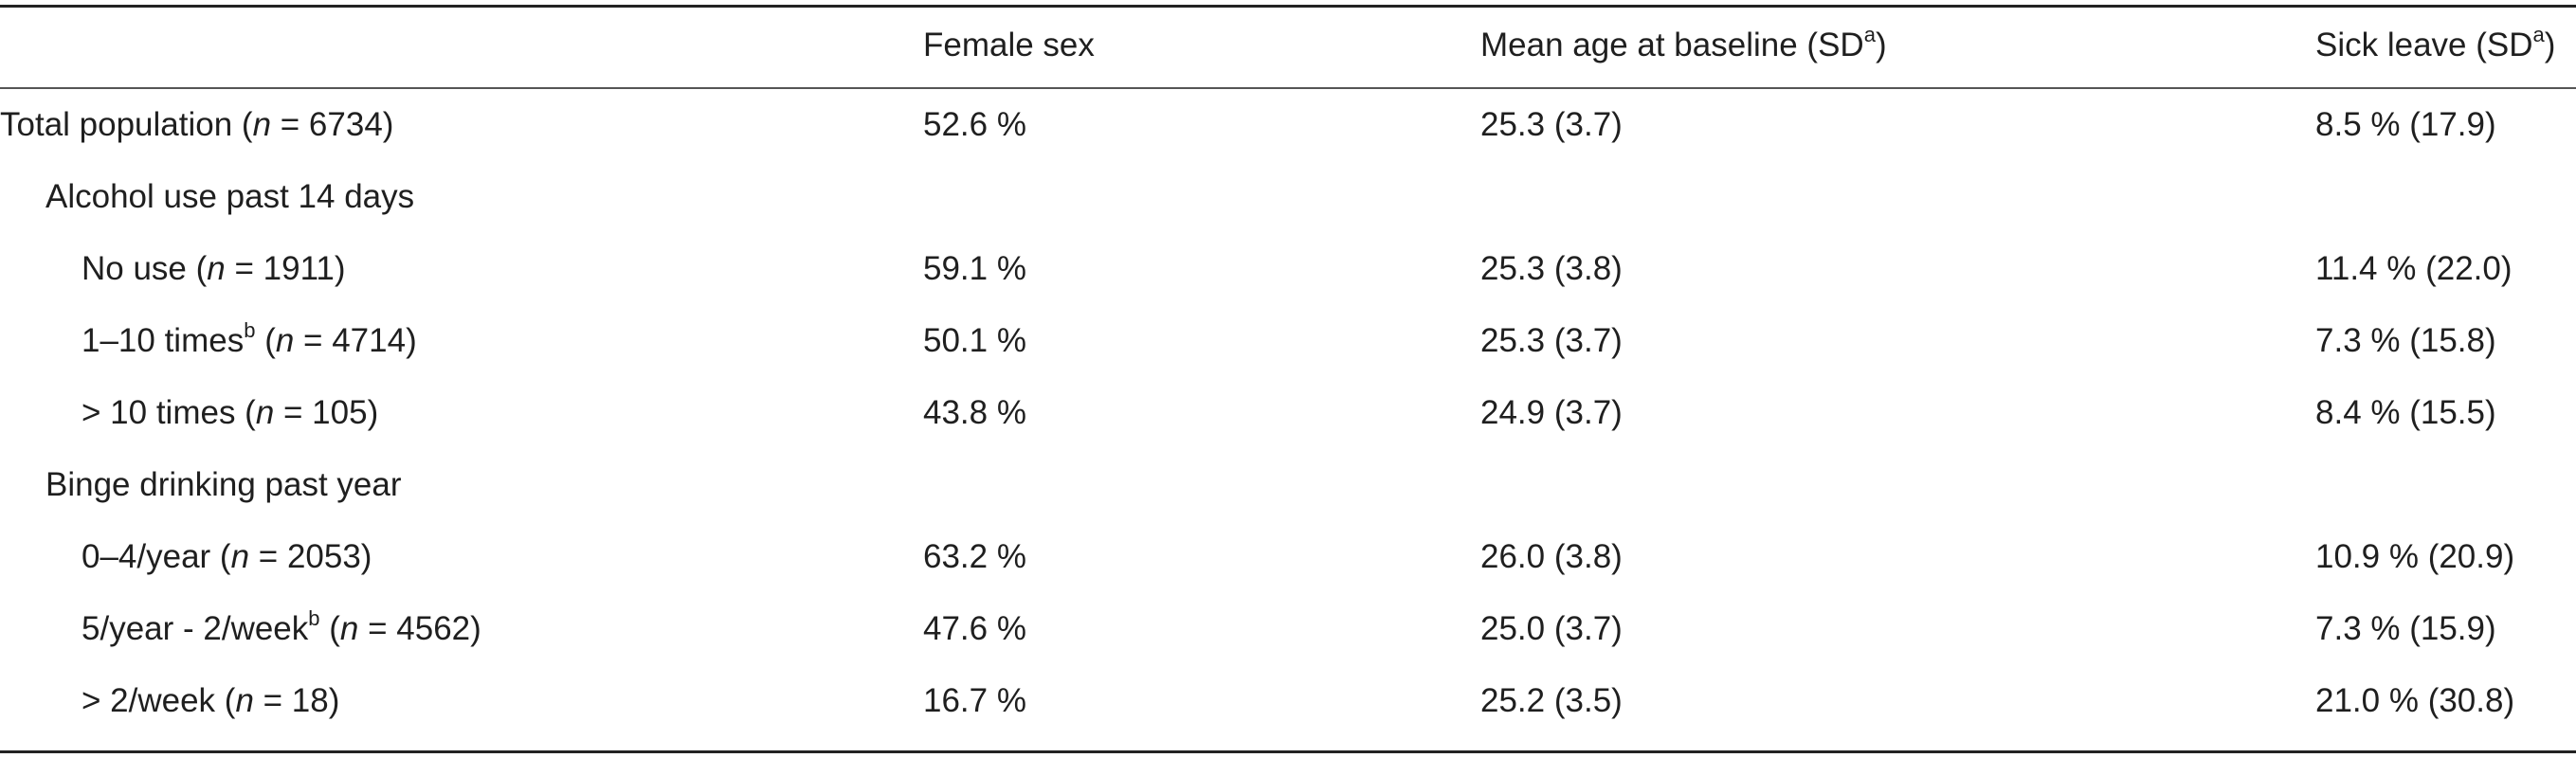 Image resolution: width=2576 pixels, height=758 pixels. Describe the element at coordinates (2414, 268) in the screenshot. I see `sick-leave-value: 11.4 % (22.0)` at that location.